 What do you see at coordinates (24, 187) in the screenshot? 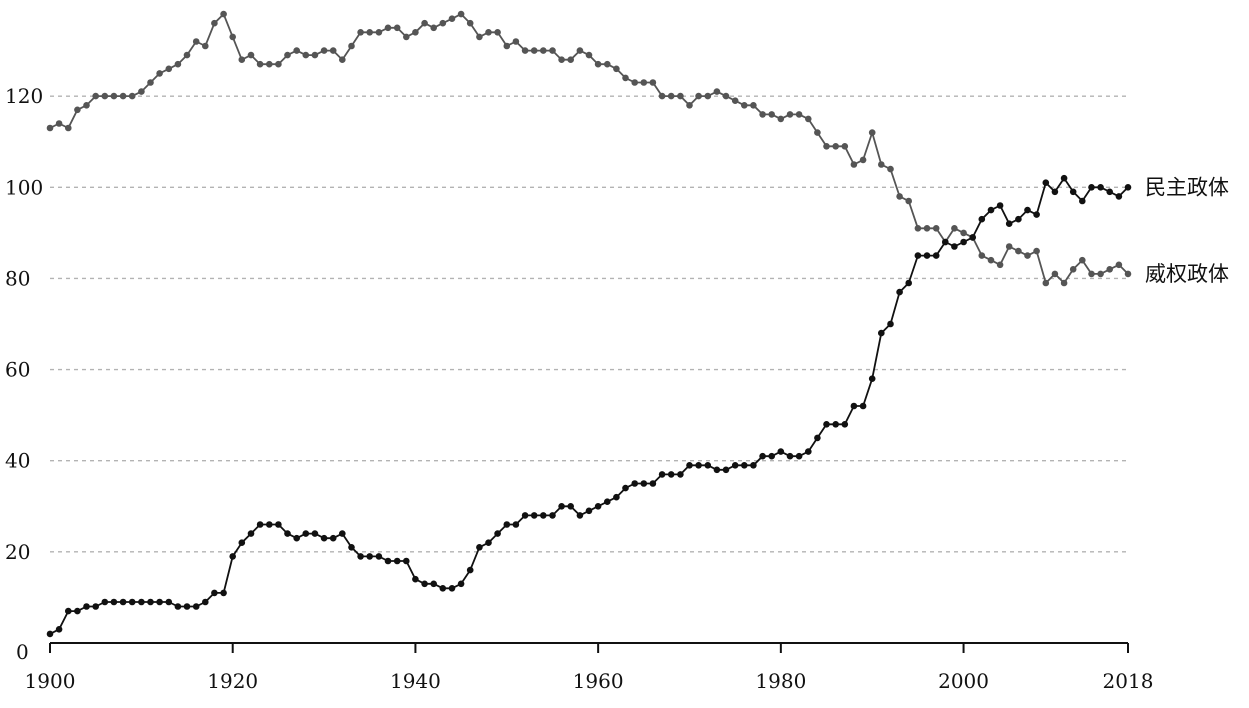
I see `y-tick-label: 100` at bounding box center [24, 187].